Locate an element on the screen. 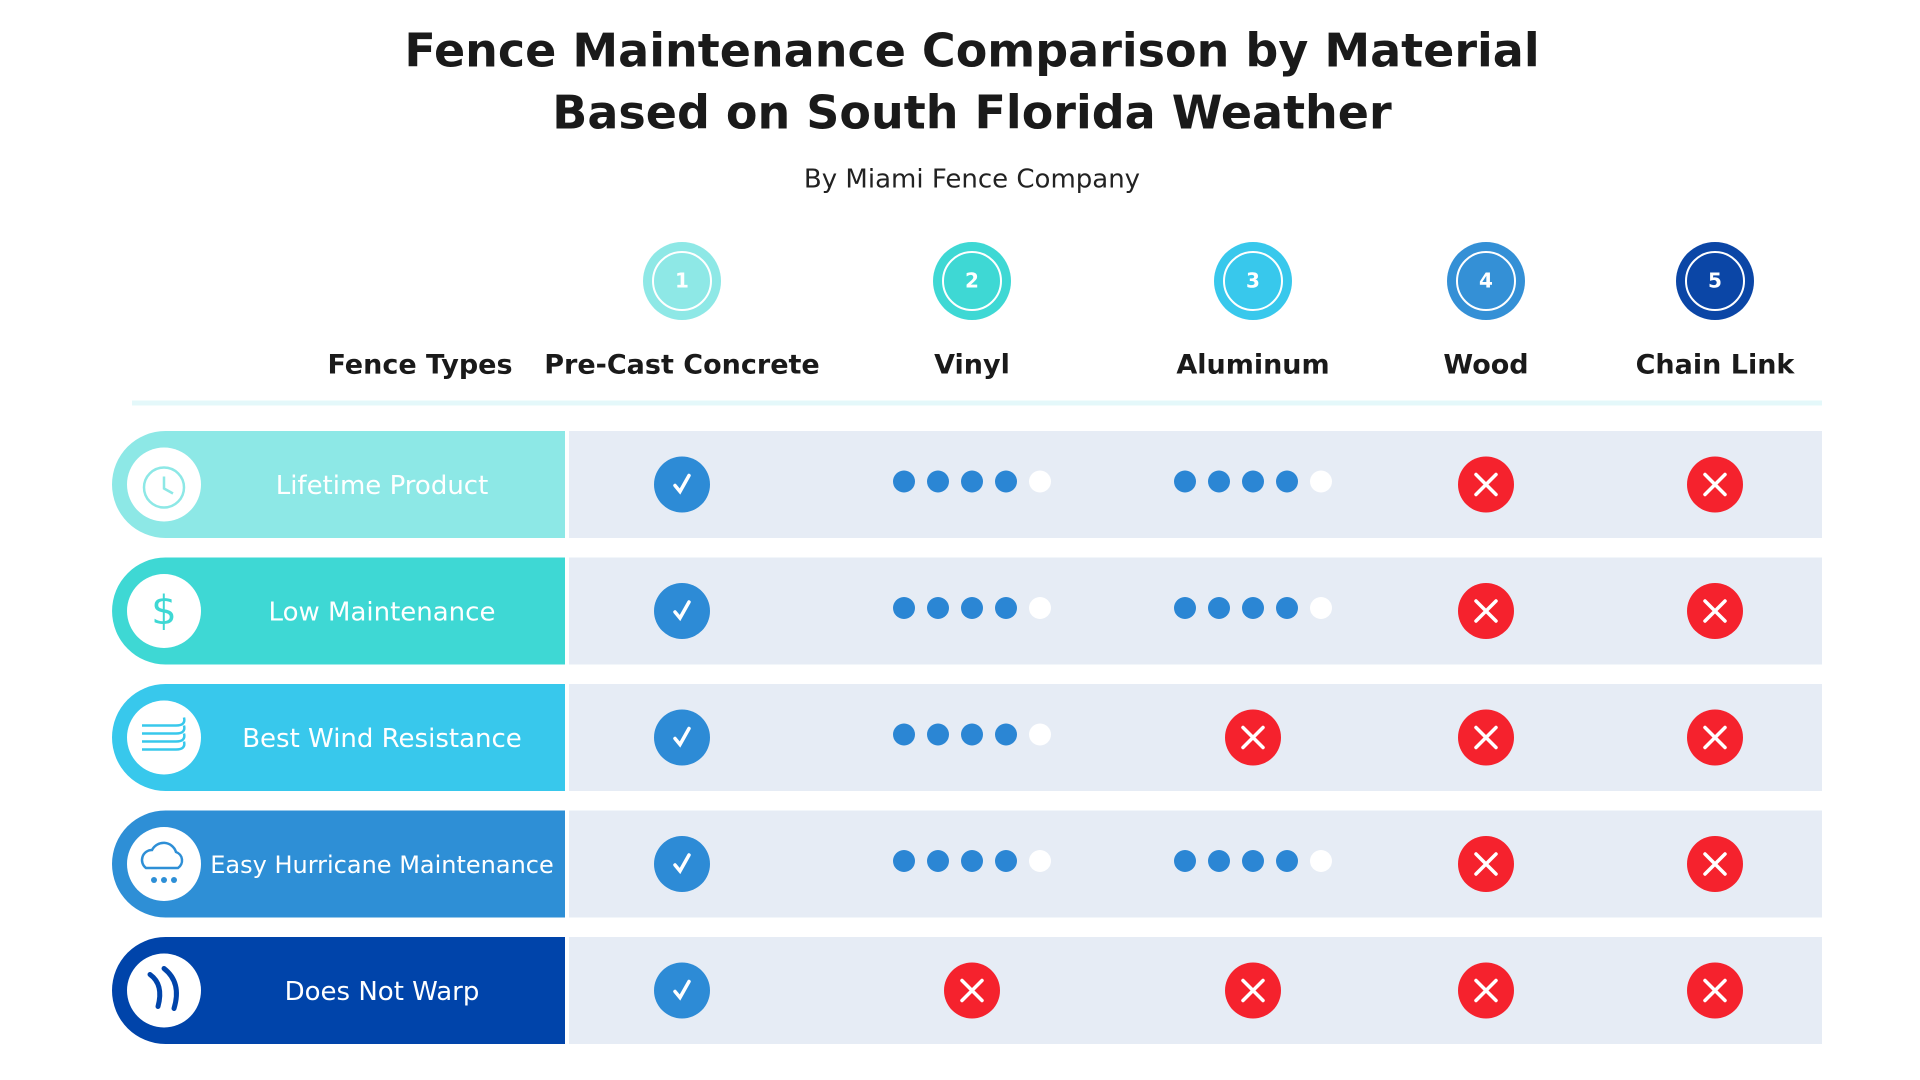  title: Fence Maintenance Comparison by Material is located at coordinates (971, 51).